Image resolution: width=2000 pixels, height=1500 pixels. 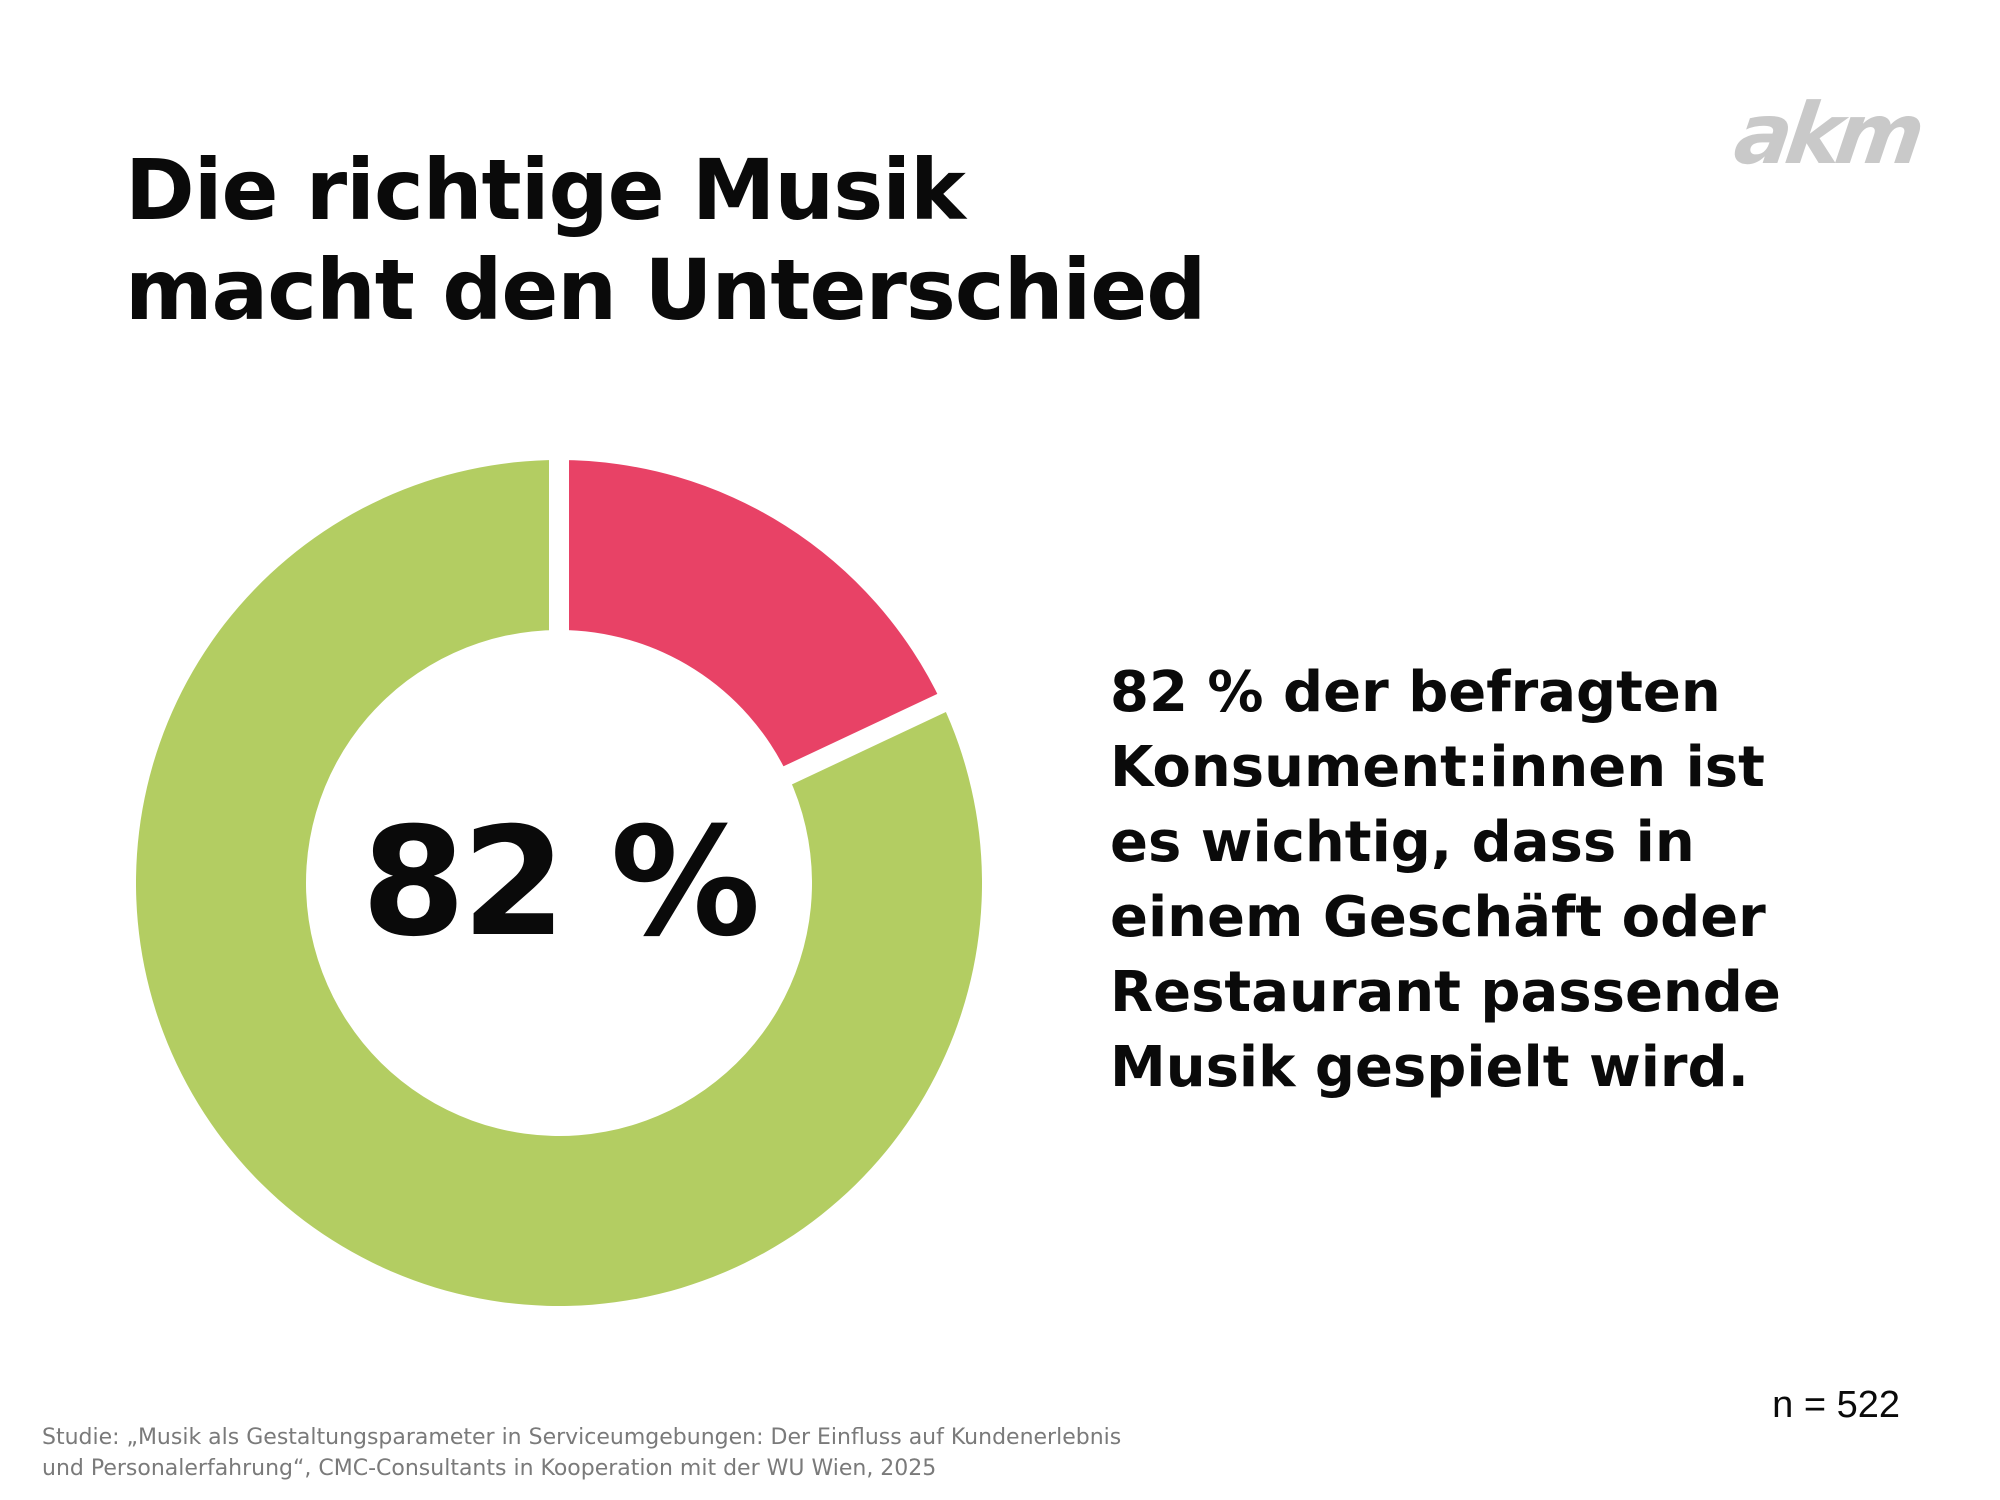 What do you see at coordinates (1836, 1405) in the screenshot?
I see `sample-size: n = 522` at bounding box center [1836, 1405].